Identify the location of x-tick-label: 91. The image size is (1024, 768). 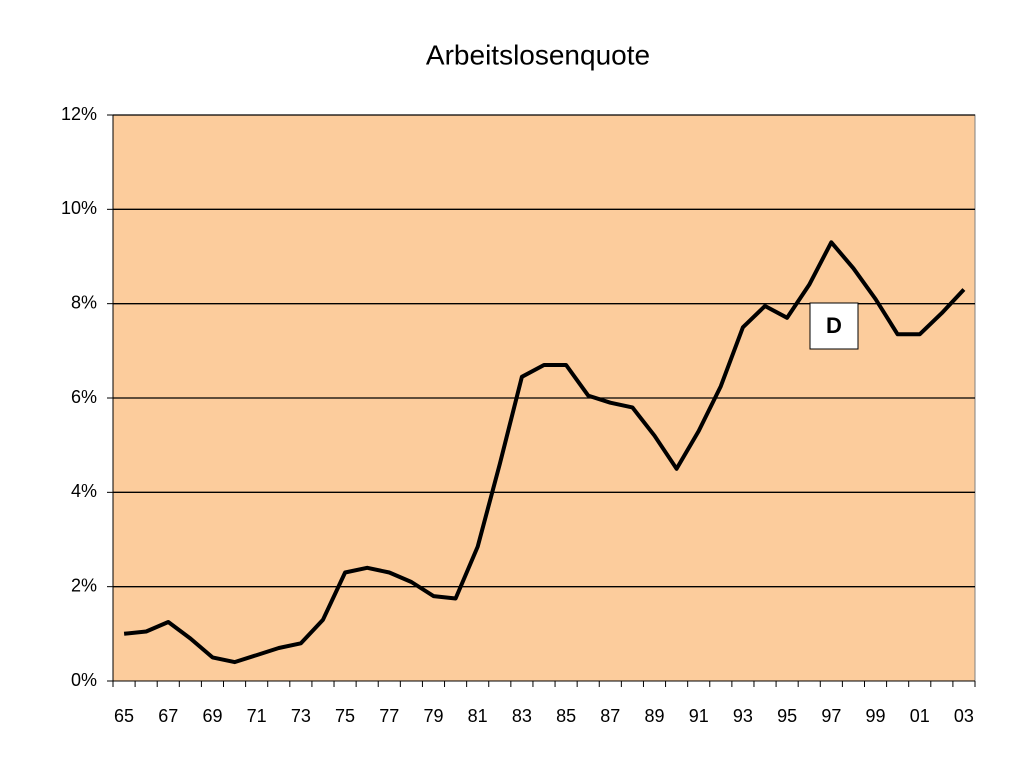
(699, 716).